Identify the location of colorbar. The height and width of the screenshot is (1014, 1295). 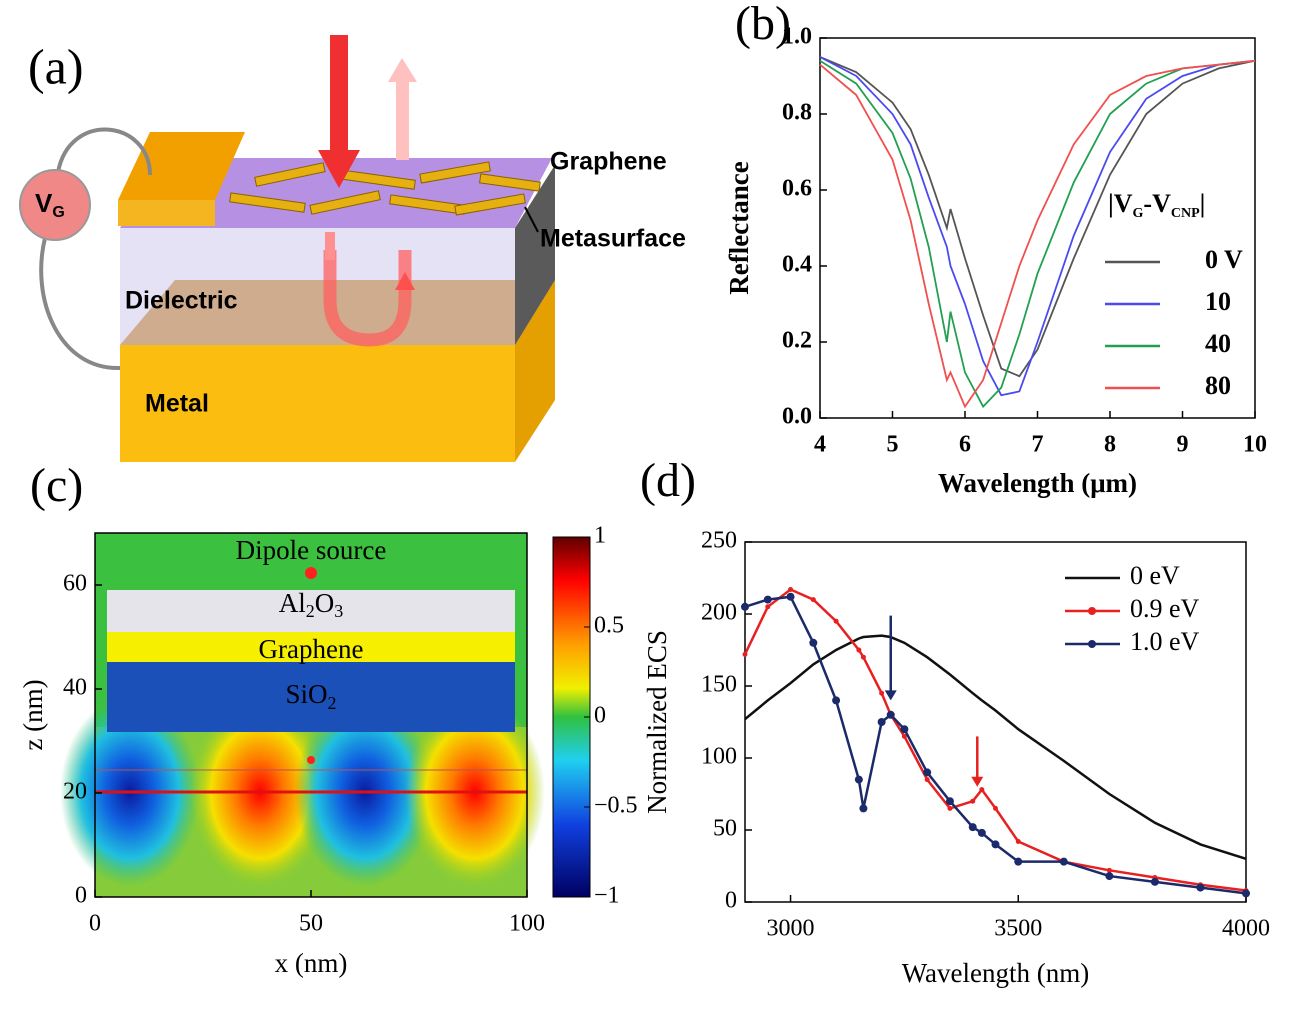
(571, 717).